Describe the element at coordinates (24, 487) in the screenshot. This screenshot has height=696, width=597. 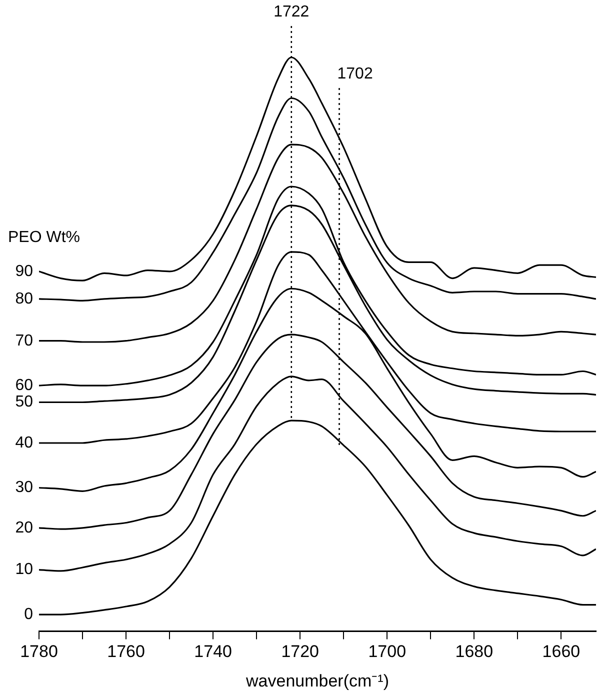
I see `series-label: 30` at that location.